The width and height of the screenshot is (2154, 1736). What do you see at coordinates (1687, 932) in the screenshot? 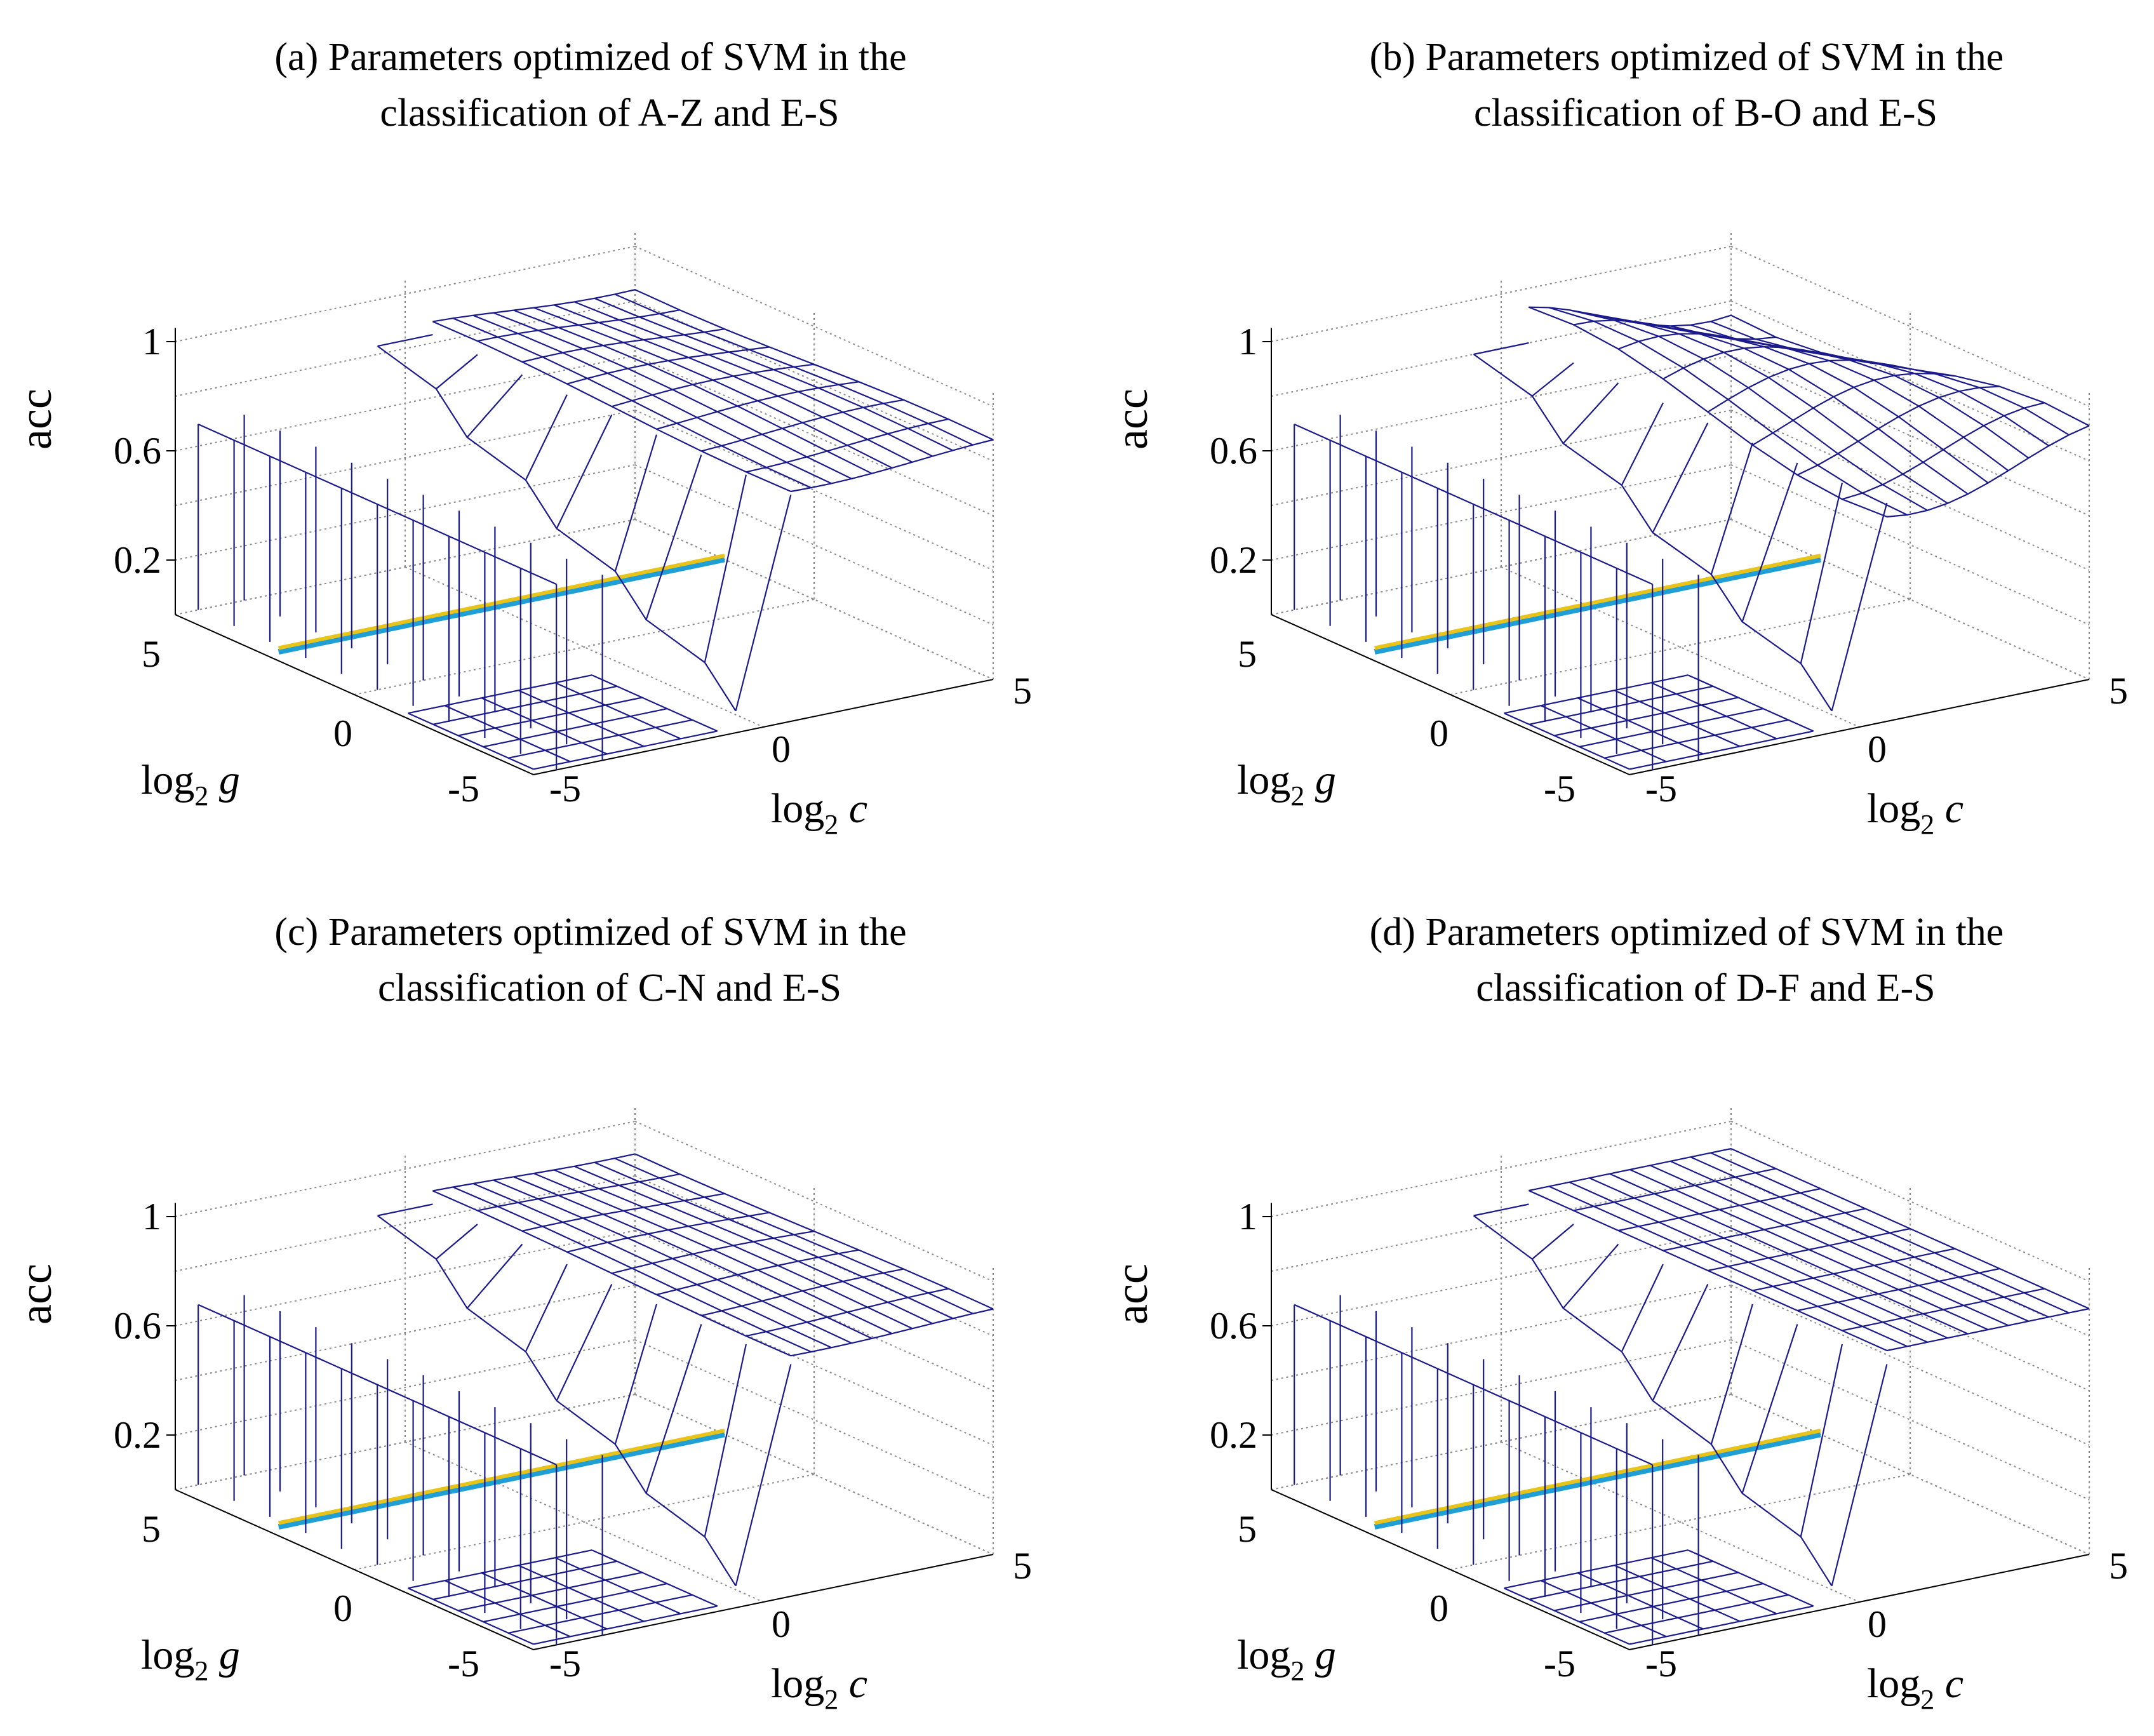
I see `chart-title-line1: (d) Parameters optimized of SVM in the` at bounding box center [1687, 932].